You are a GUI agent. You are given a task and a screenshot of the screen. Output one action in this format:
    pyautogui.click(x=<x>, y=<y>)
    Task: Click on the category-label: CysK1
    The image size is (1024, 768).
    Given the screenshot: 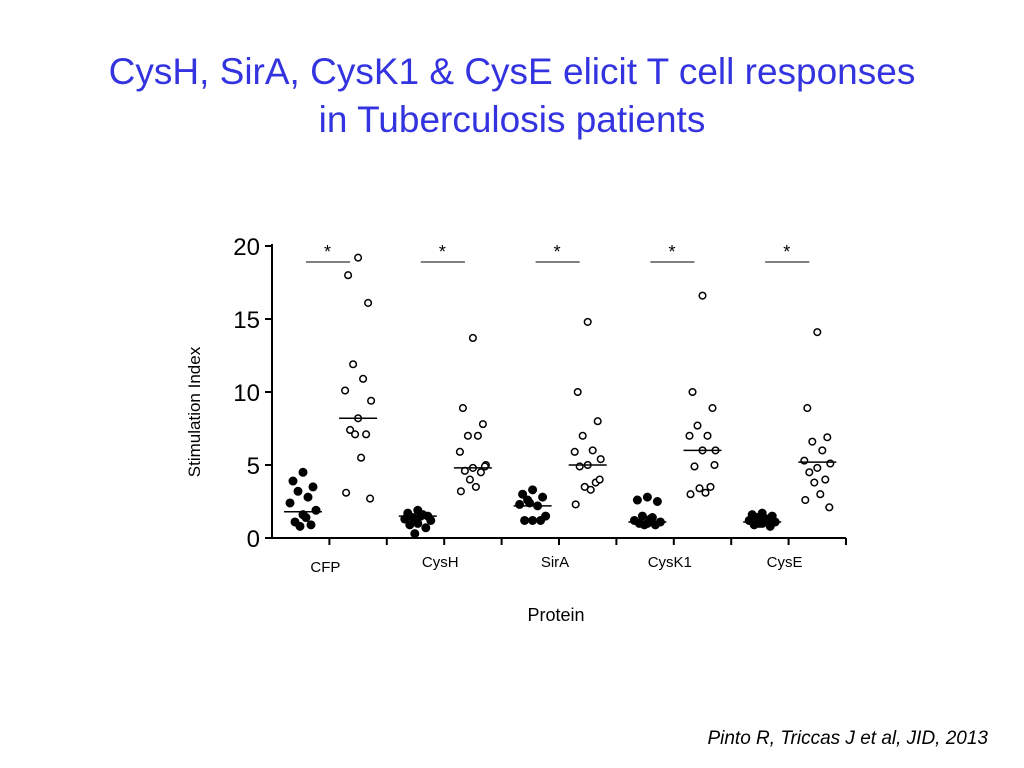 What is the action you would take?
    pyautogui.click(x=670, y=562)
    